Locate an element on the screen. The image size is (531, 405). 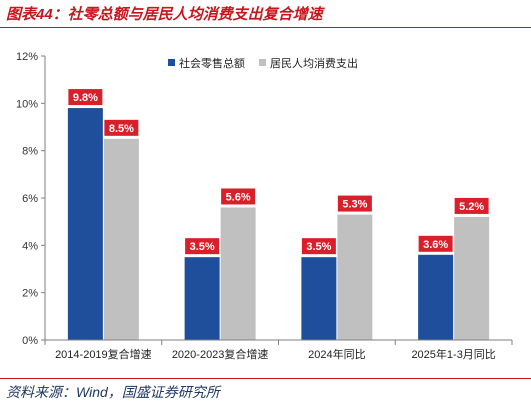
y-tick-label: 6% is located at coordinates (30, 199).